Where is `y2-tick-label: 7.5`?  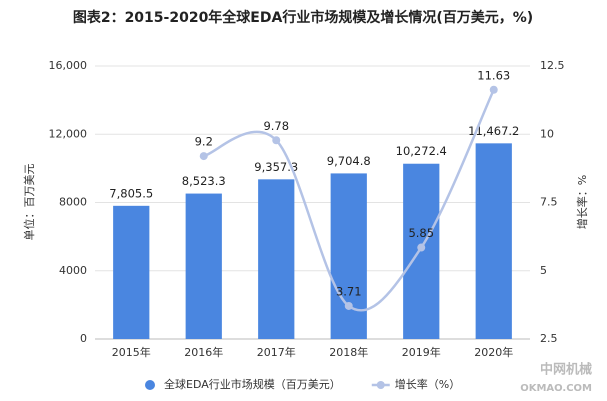
y2-tick-label: 7.5 is located at coordinates (549, 202).